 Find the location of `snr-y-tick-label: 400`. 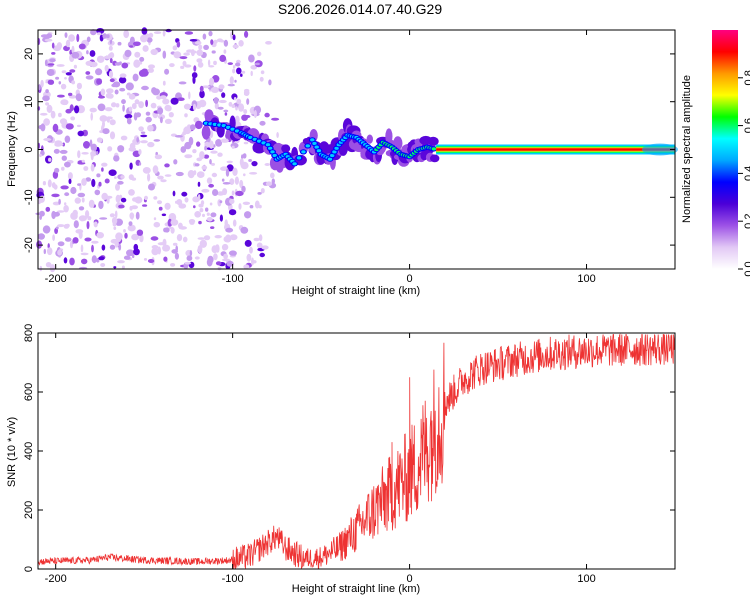

snr-y-tick-label: 400 is located at coordinates (29, 451).